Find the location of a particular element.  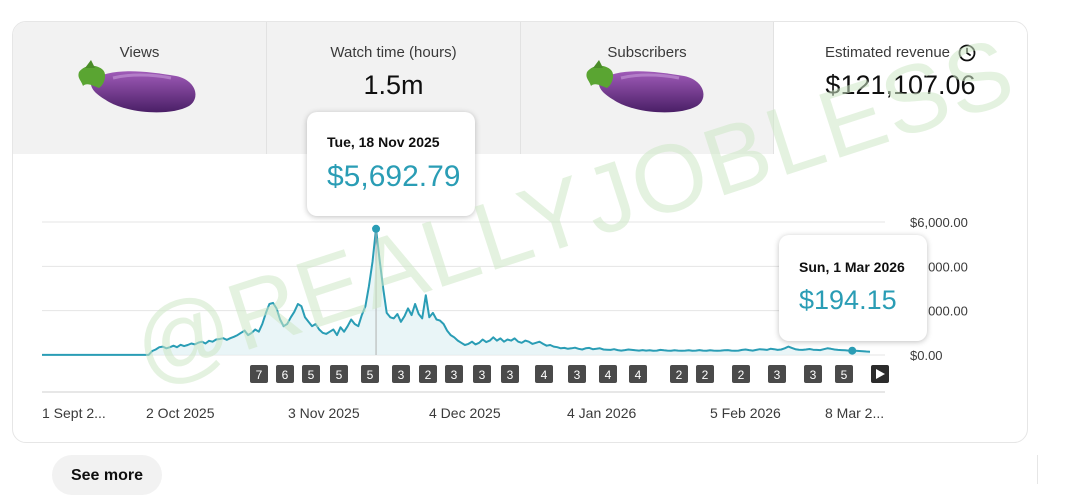

peak-point is located at coordinates (376, 228).